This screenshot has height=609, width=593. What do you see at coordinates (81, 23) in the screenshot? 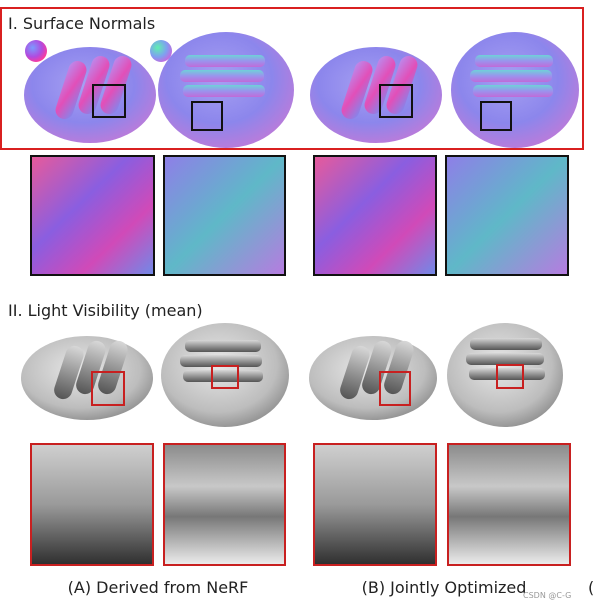
I see `section-title: I. Surface Normals` at bounding box center [81, 23].